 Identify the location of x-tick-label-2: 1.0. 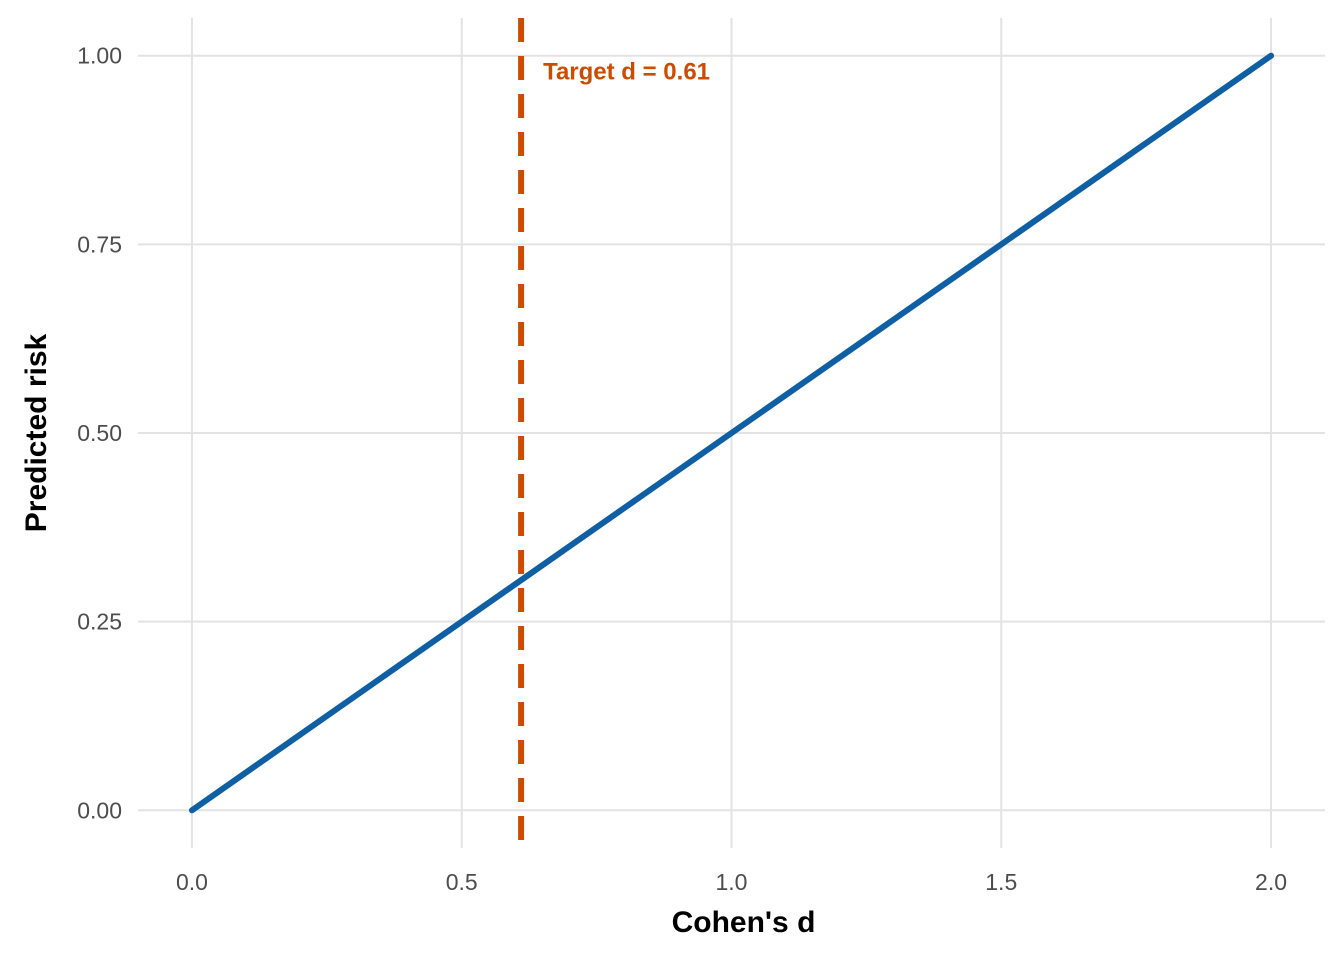
(732, 882).